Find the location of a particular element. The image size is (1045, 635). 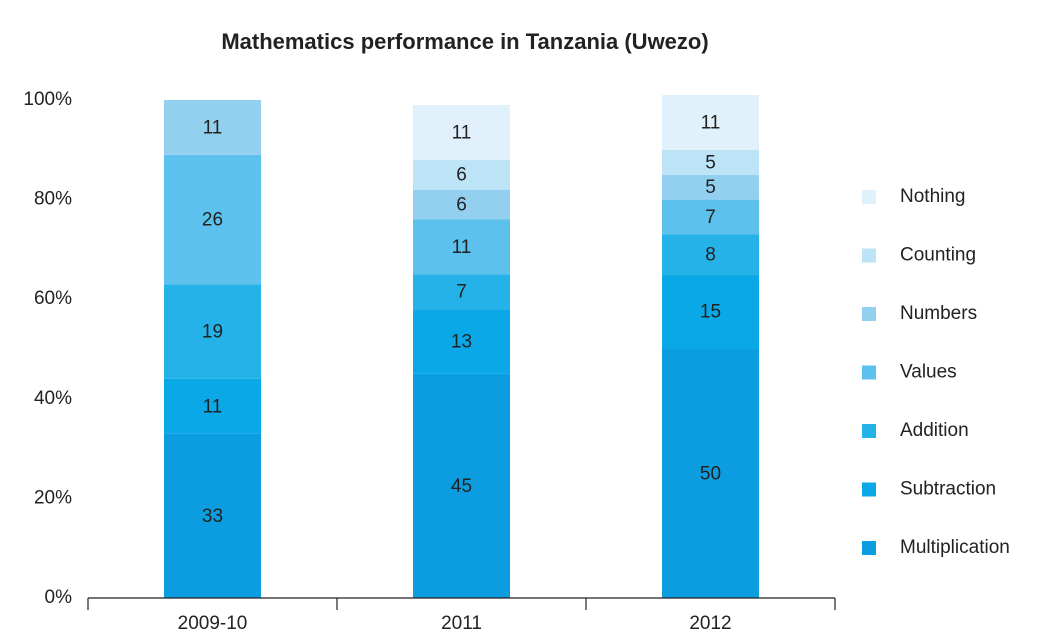

legend-label: Counting is located at coordinates (938, 255).